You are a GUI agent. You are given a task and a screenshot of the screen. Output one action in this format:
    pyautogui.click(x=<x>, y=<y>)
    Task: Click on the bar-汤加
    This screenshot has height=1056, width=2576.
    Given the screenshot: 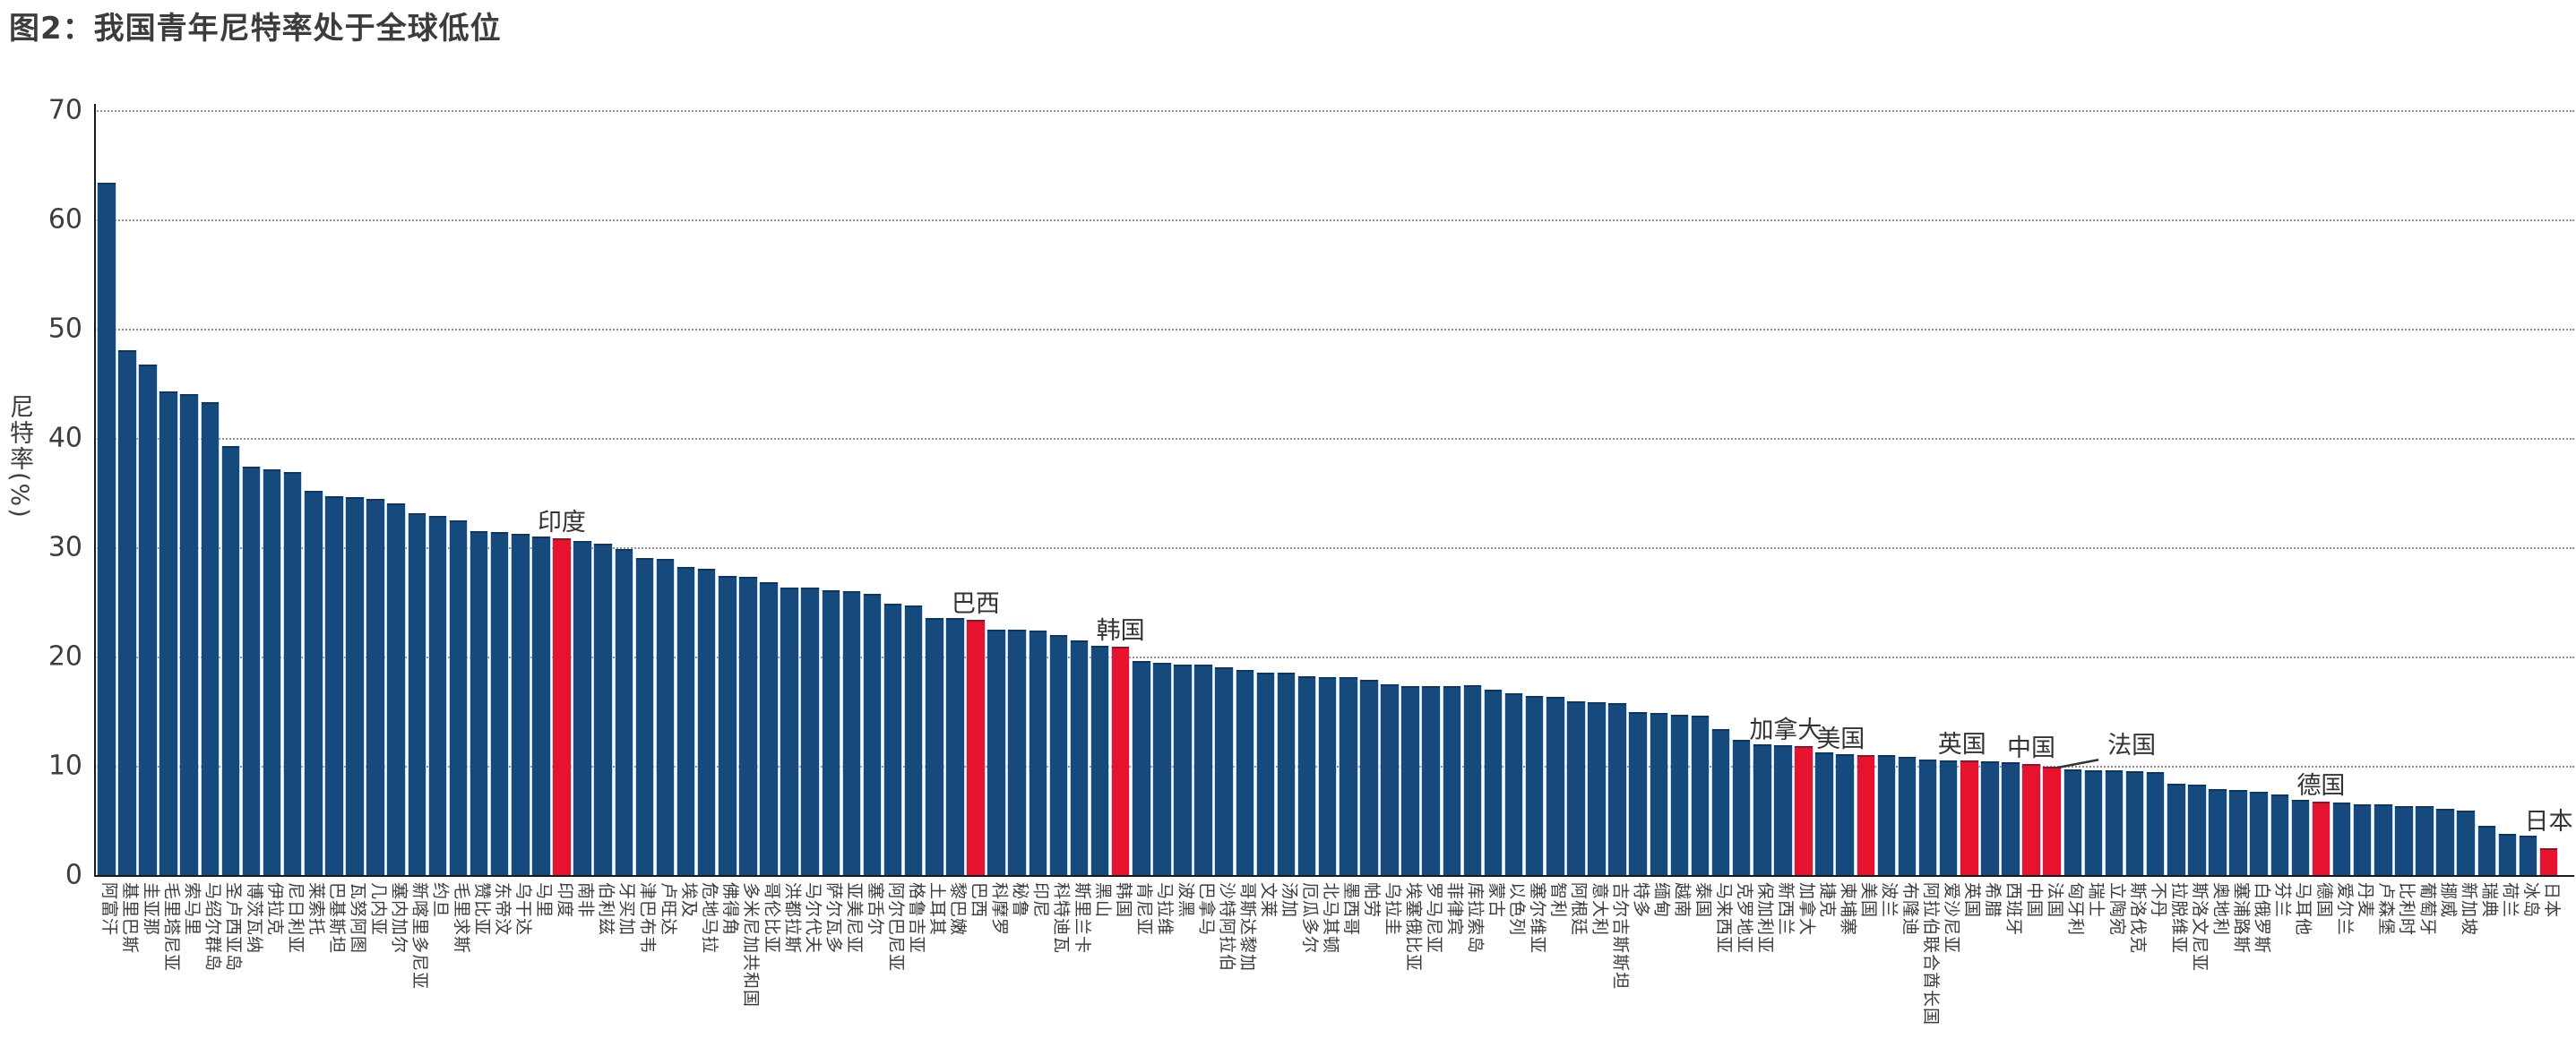 What is the action you would take?
    pyautogui.click(x=1286, y=775)
    